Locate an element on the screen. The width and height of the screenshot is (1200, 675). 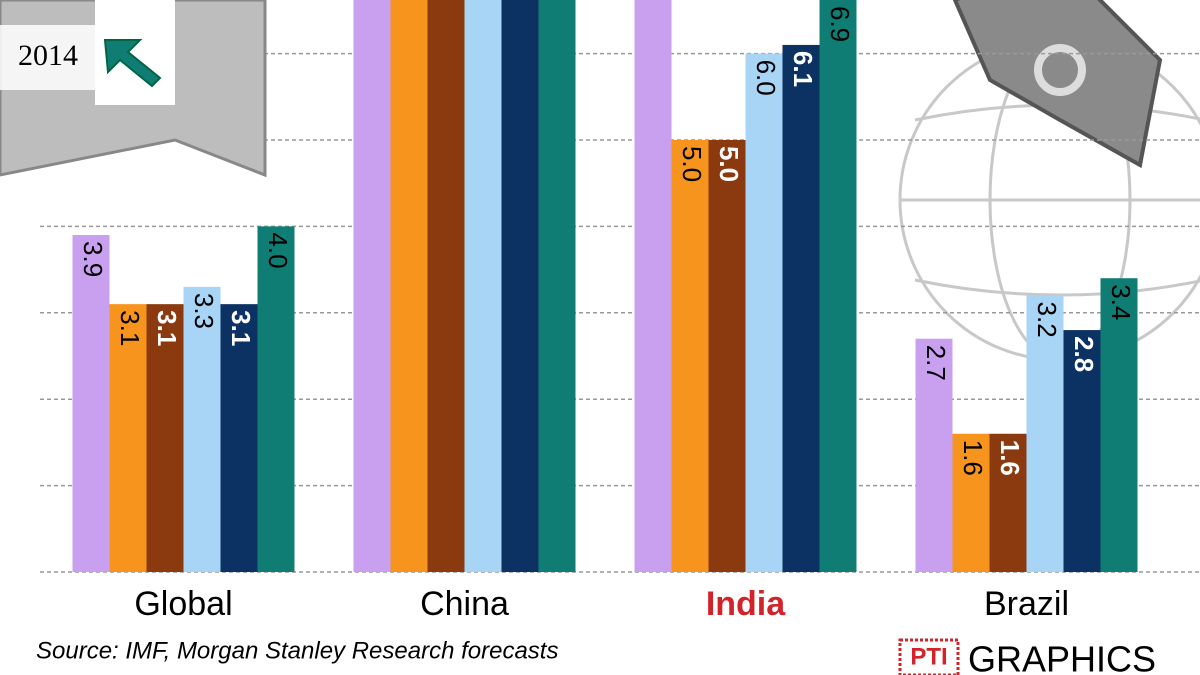
value-label: 6.0 is located at coordinates (766, 78).